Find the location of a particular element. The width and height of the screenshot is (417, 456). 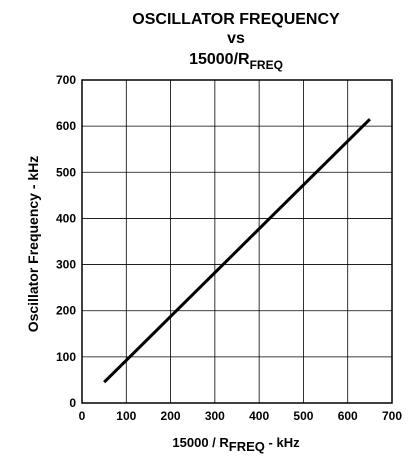

y-tick-label: 300 is located at coordinates (66, 265).